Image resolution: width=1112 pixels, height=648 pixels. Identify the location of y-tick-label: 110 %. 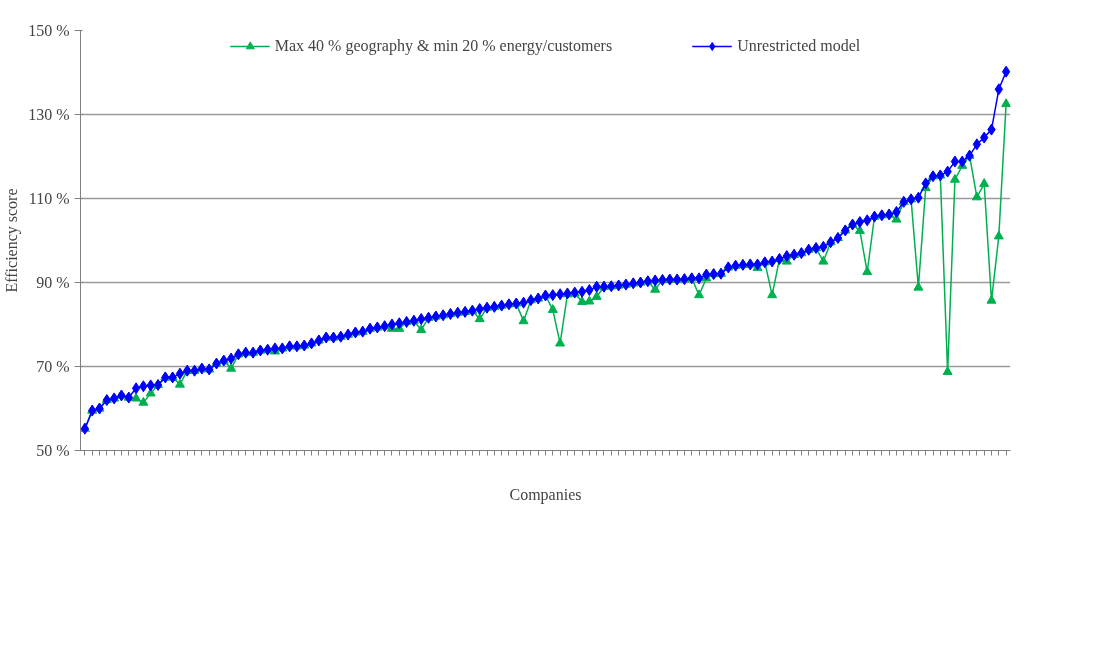
(49, 198).